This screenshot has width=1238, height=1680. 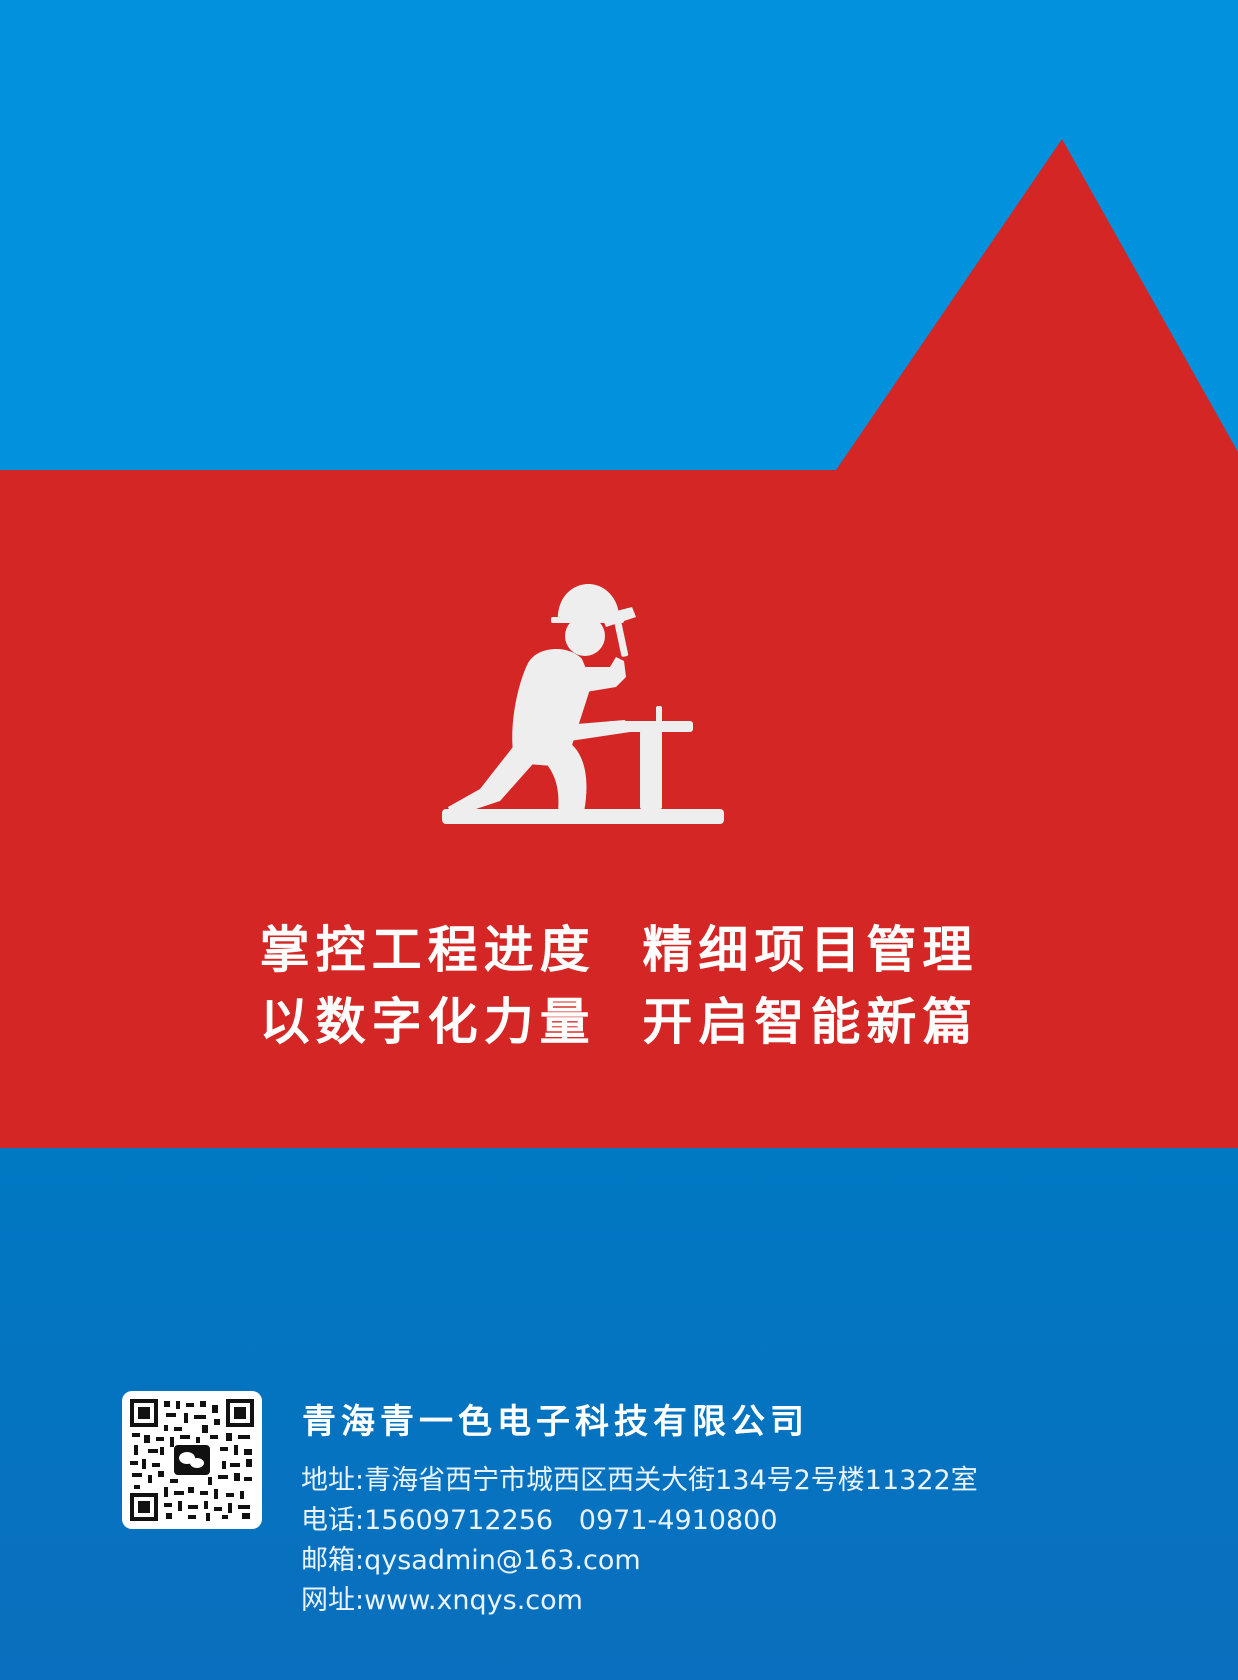 I want to click on construction-worker-hammer-icon, so click(x=583, y=703).